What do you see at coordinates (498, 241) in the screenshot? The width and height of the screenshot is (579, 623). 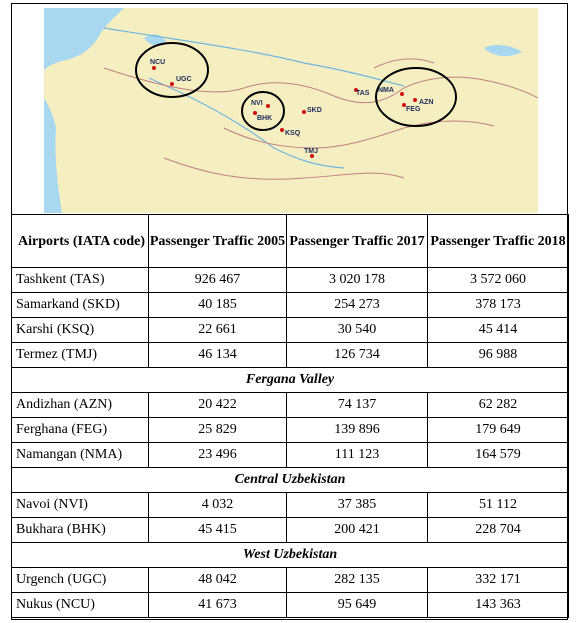 I see `header-traffic-2018: Passenger Traffic 2018` at bounding box center [498, 241].